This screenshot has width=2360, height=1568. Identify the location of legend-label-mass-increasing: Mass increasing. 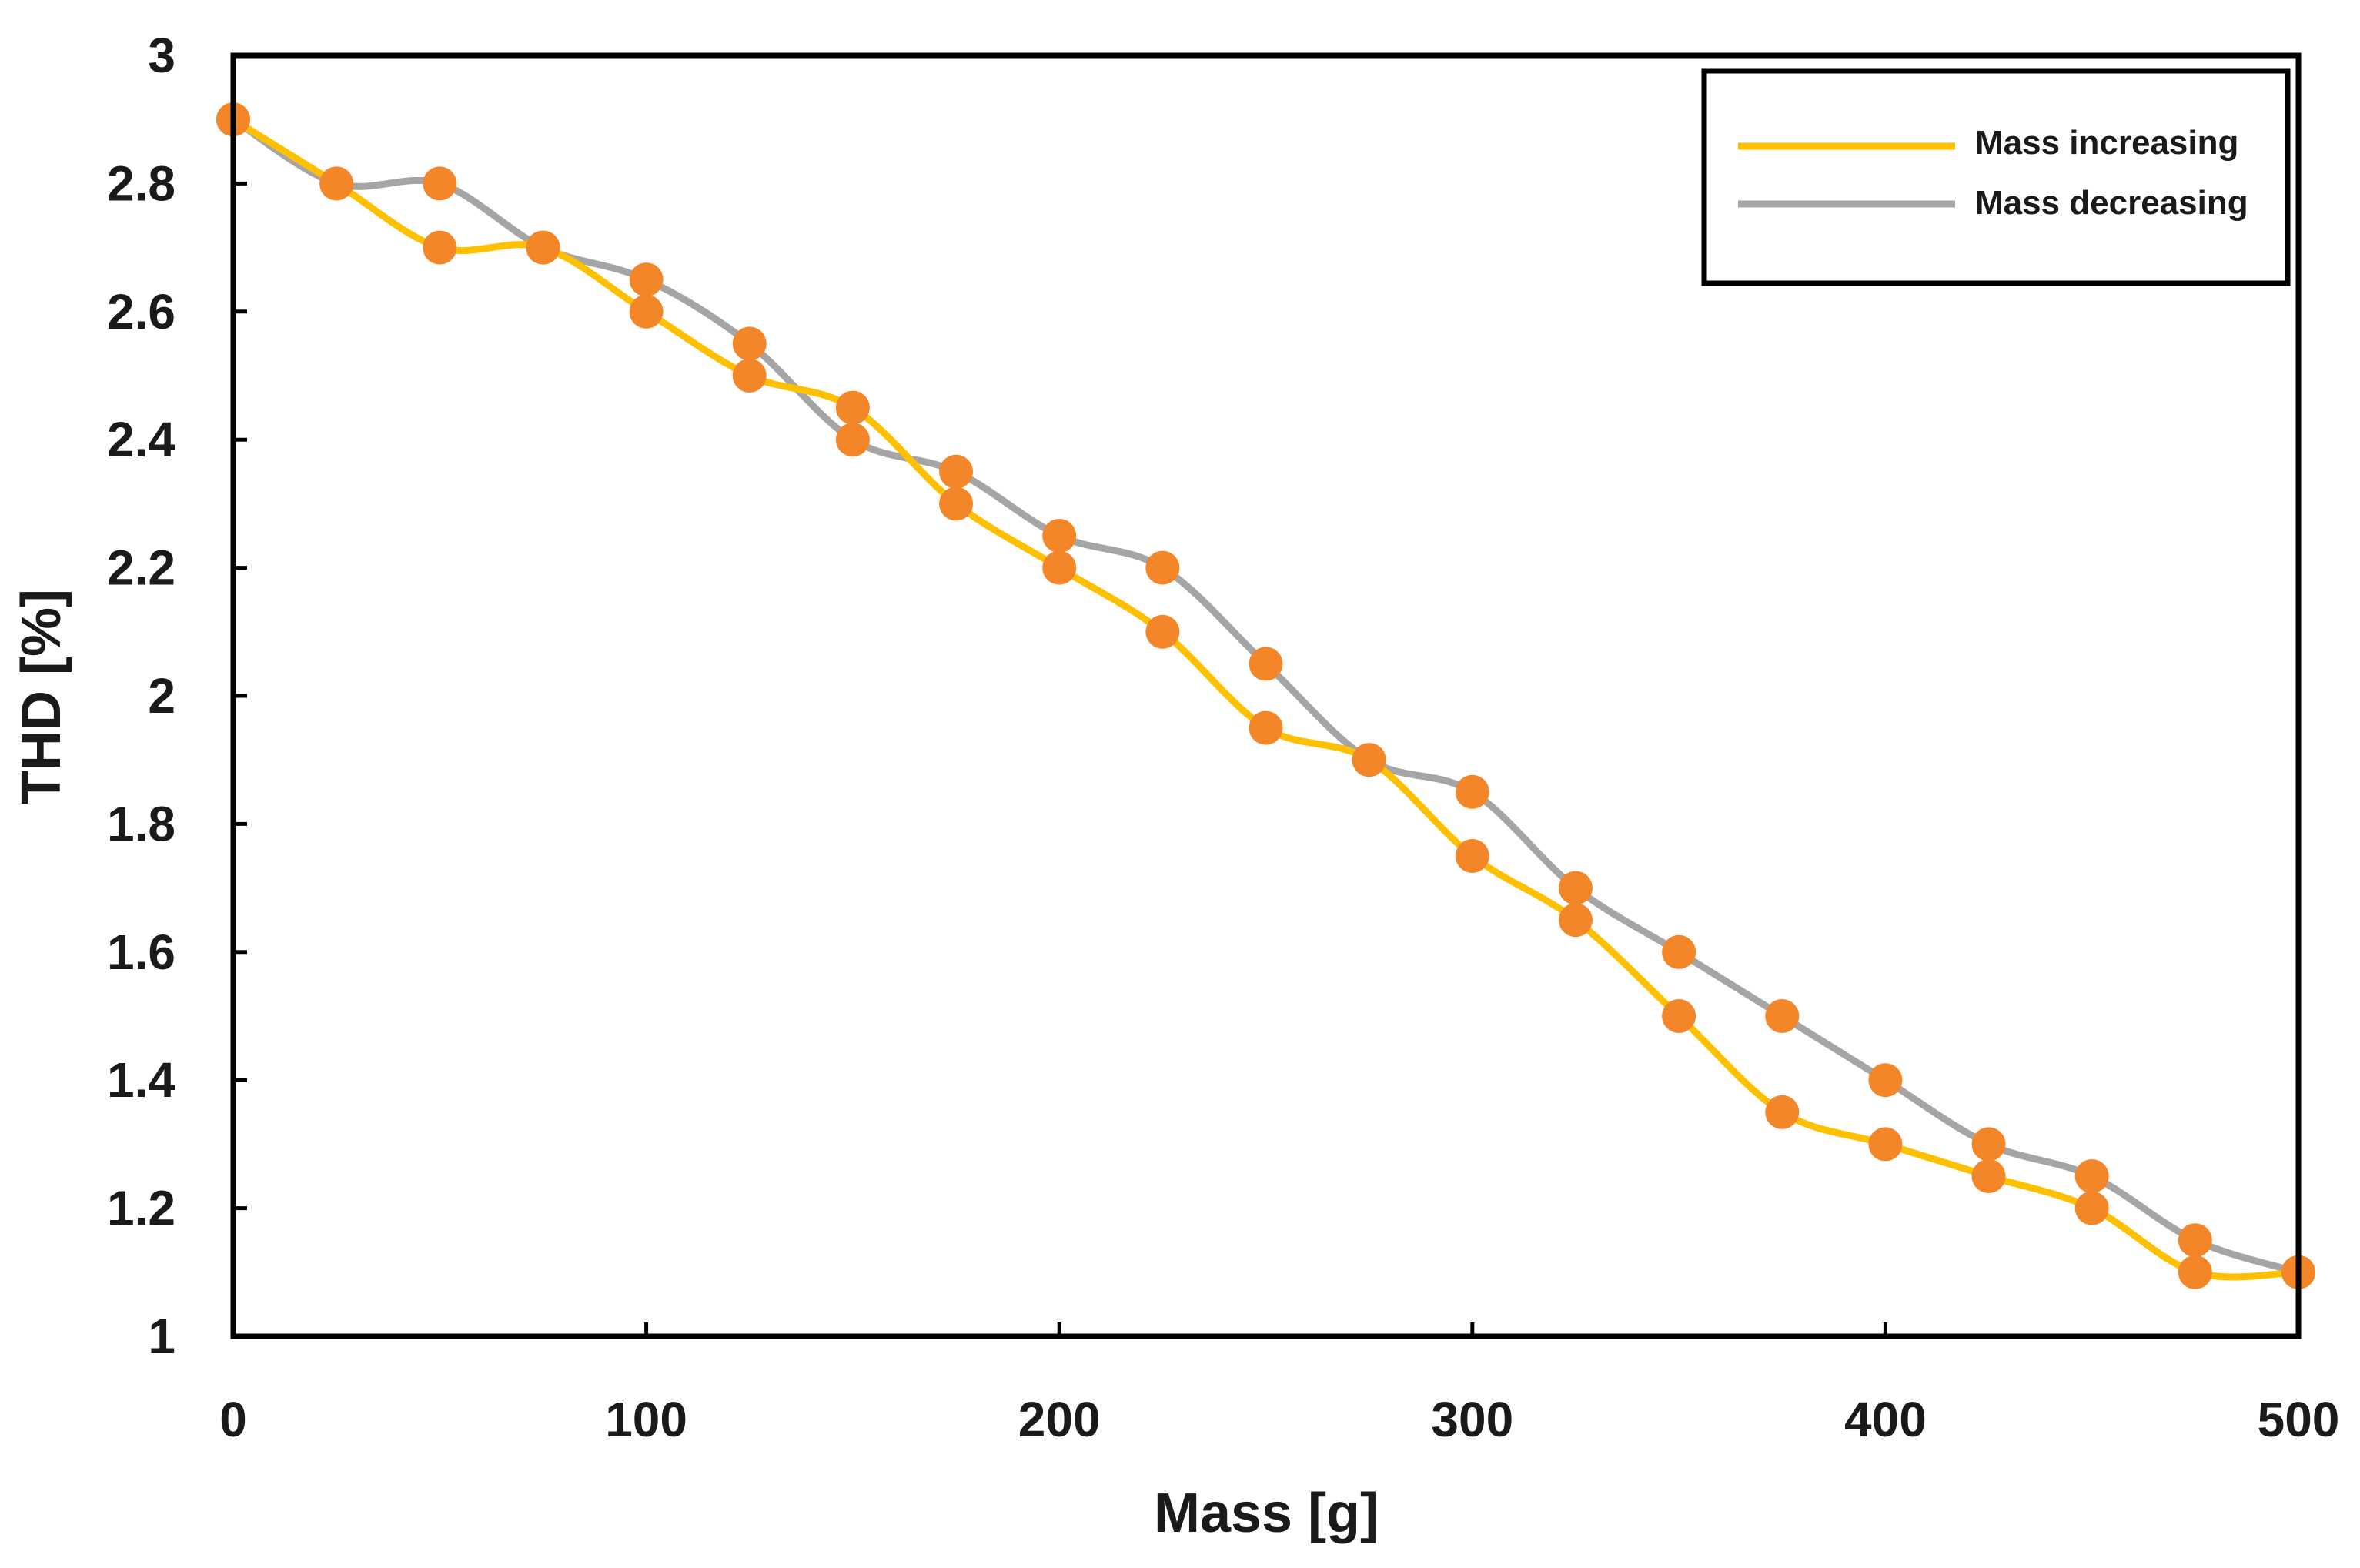
(2106, 143).